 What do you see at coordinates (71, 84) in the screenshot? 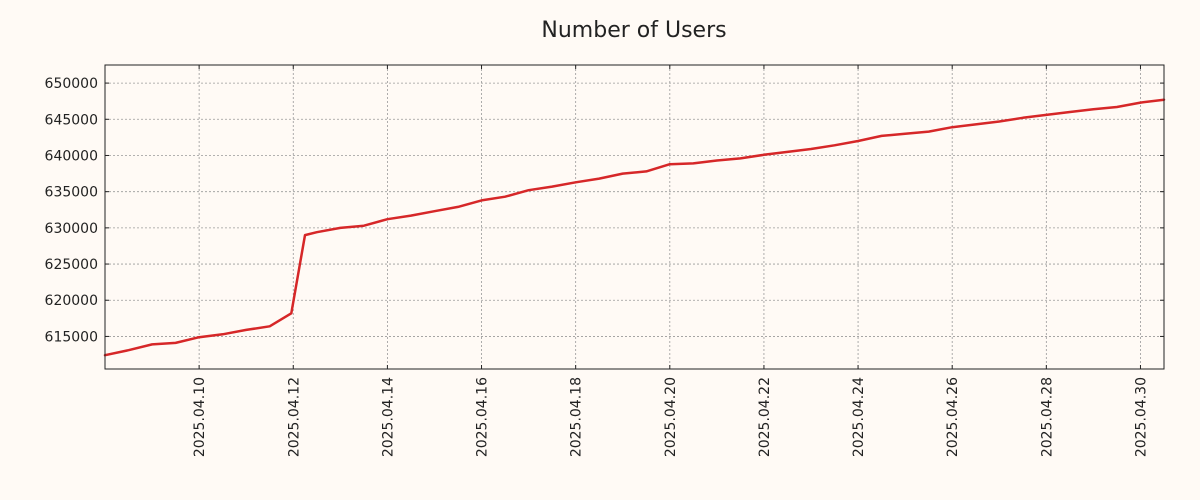
I see `y-tick-label: 650000` at bounding box center [71, 84].